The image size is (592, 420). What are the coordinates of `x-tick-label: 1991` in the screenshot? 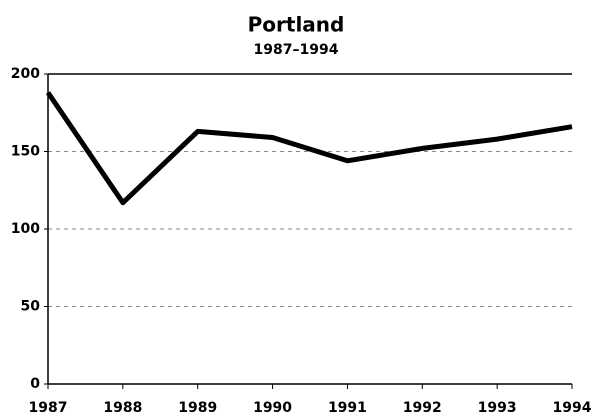 It's located at (347, 408).